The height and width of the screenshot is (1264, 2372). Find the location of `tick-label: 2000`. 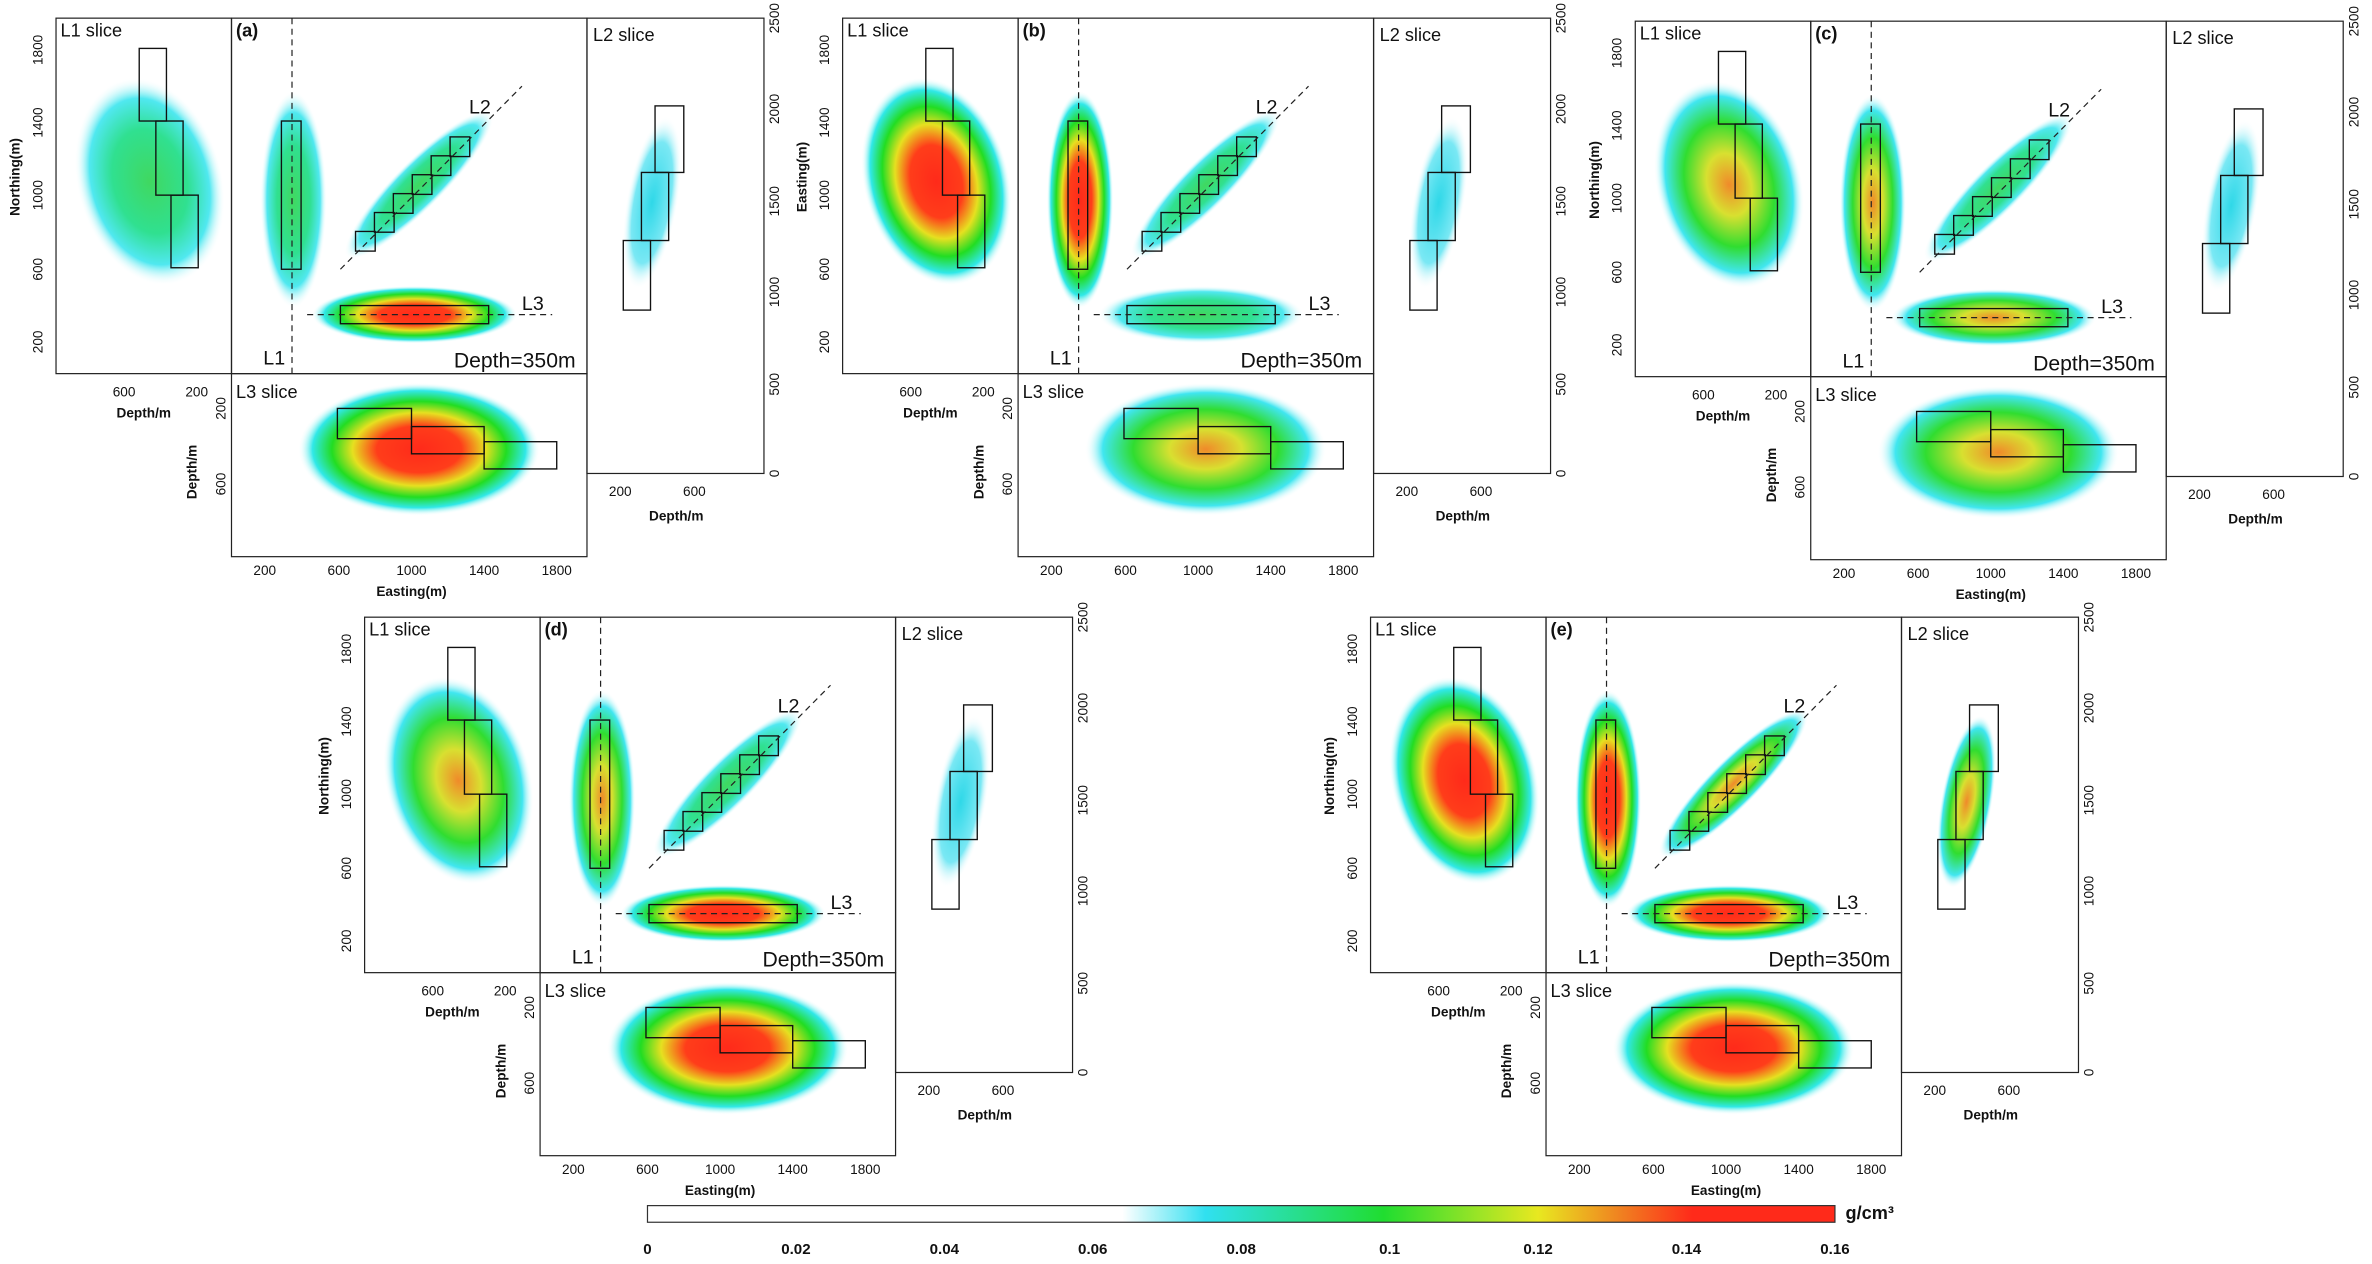

tick-label: 2000 is located at coordinates (774, 108).